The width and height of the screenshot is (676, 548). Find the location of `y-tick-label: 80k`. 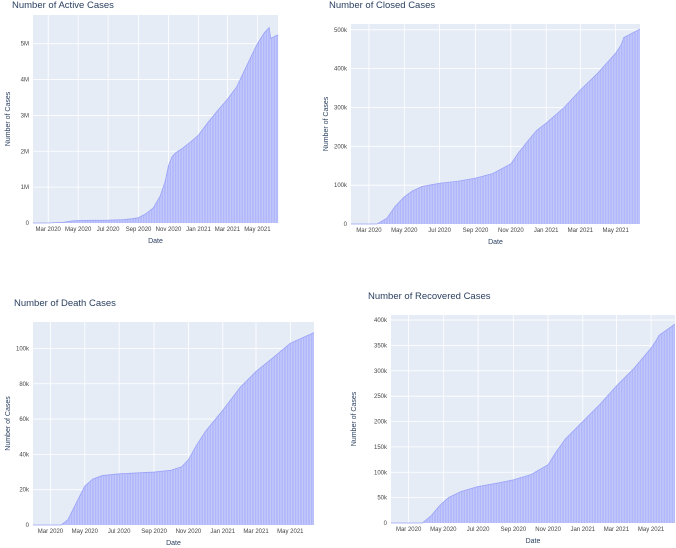

y-tick-label: 80k is located at coordinates (24, 385).